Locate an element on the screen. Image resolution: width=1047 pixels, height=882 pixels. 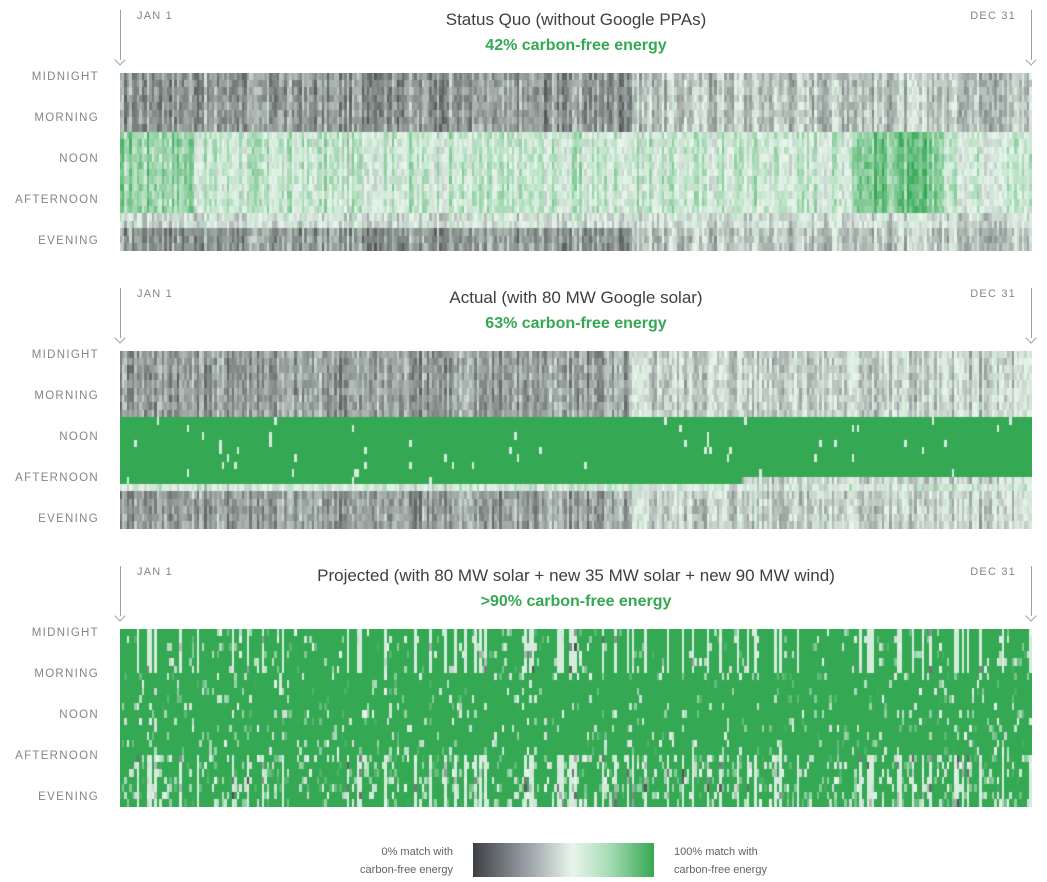
legend-low-line1: 0% match with is located at coordinates (417, 852).